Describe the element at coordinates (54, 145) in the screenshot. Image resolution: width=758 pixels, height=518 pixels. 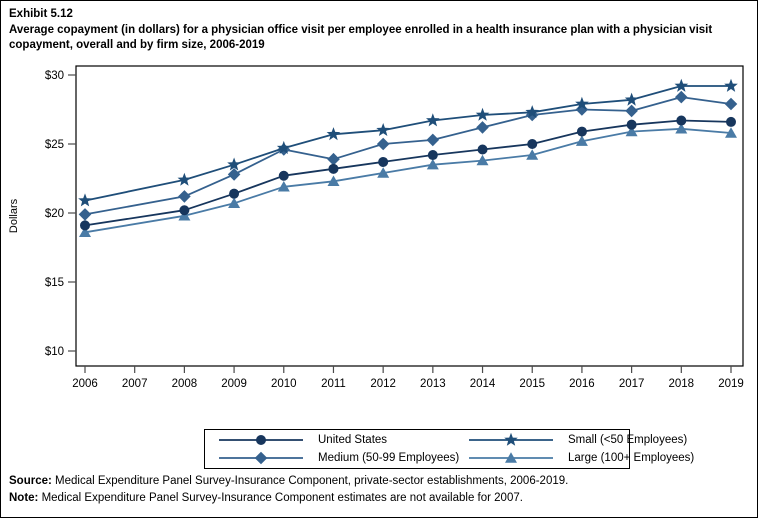
I see `y-tick-label: $25` at that location.